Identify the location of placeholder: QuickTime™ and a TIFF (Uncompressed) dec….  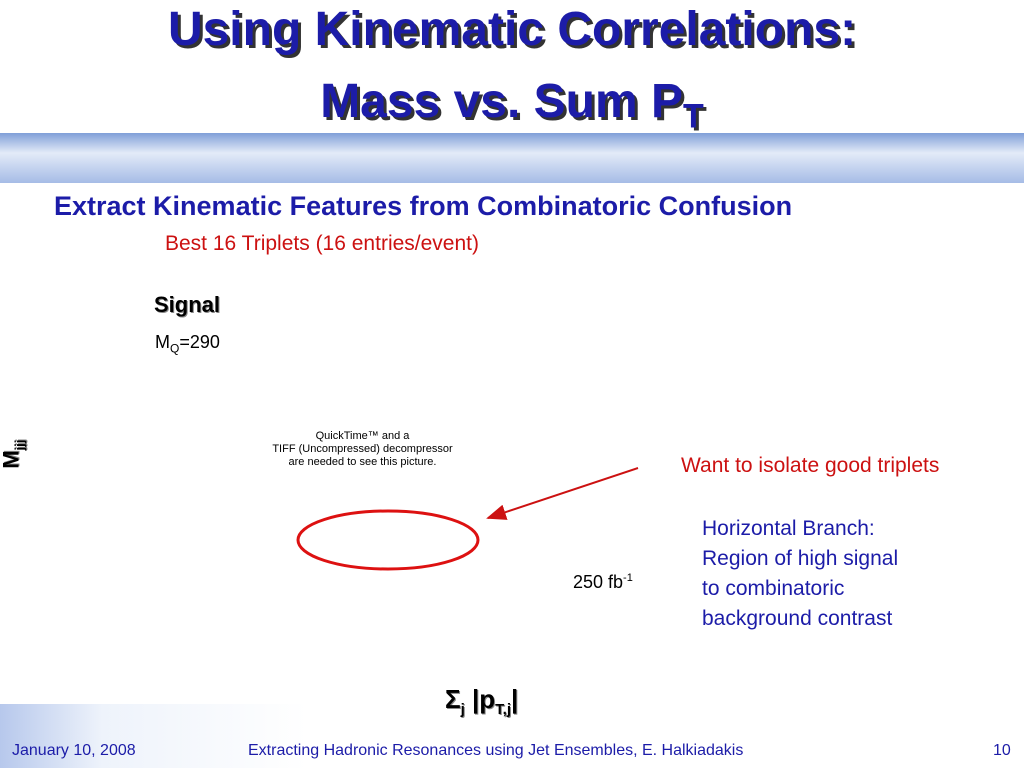
(362, 449).